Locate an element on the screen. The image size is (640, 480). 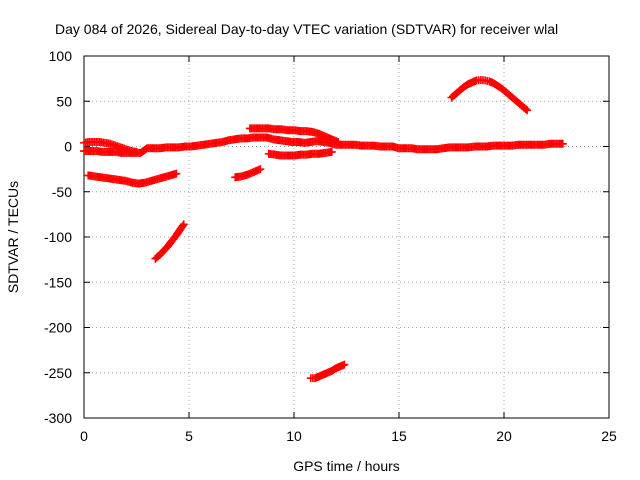
y-tick-label: 50 is located at coordinates (64, 101).